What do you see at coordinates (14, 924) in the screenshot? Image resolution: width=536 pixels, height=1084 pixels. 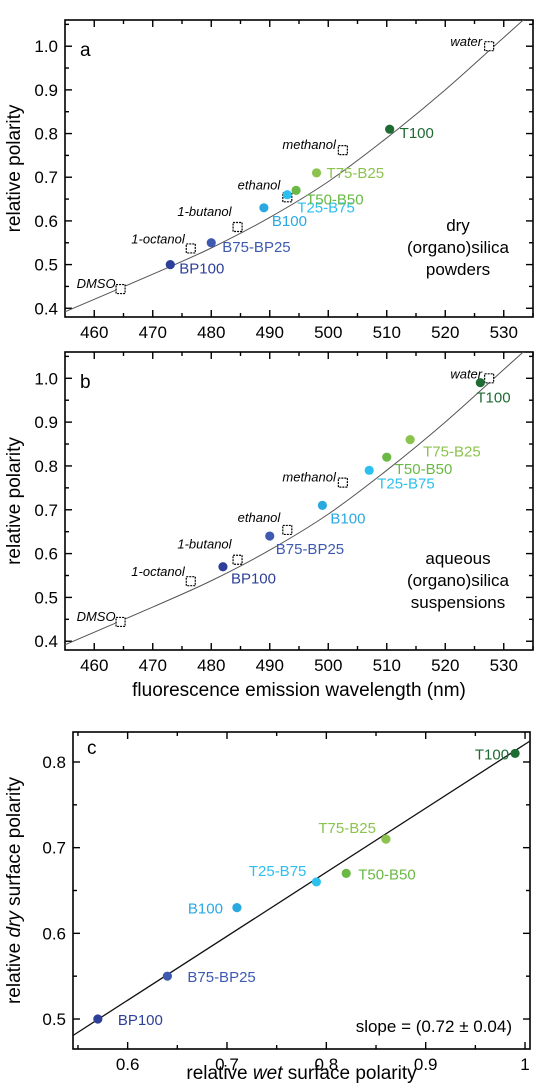 I see `y-axis-label-part: dry` at bounding box center [14, 924].